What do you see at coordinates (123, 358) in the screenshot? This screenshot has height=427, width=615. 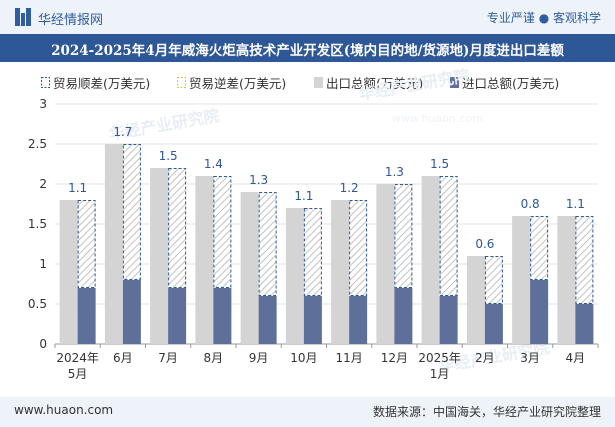 I see `x-tick-label: 6月` at bounding box center [123, 358].